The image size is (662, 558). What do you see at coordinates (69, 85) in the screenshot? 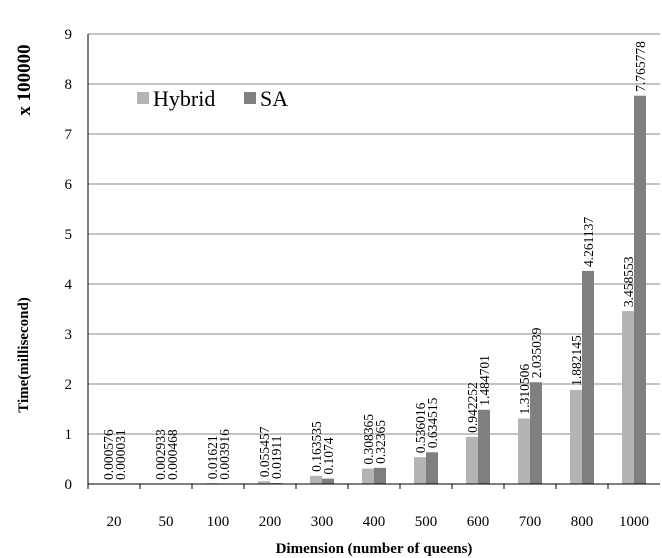
I see `y-tick-label: 8` at bounding box center [69, 85].